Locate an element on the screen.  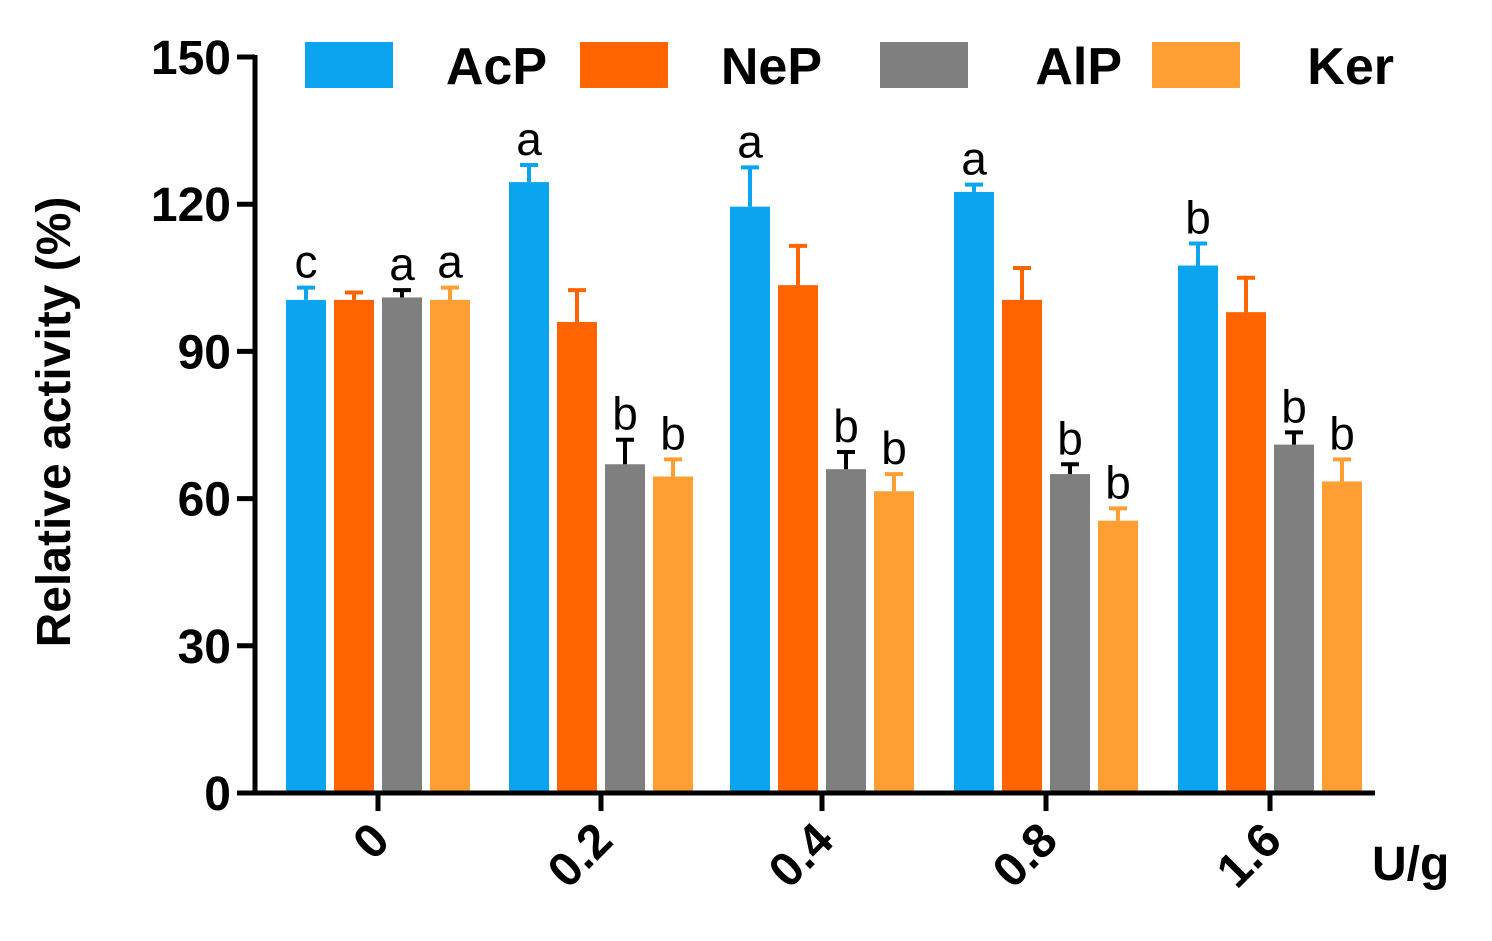
x-tick-label: 0.2 is located at coordinates (580, 855).